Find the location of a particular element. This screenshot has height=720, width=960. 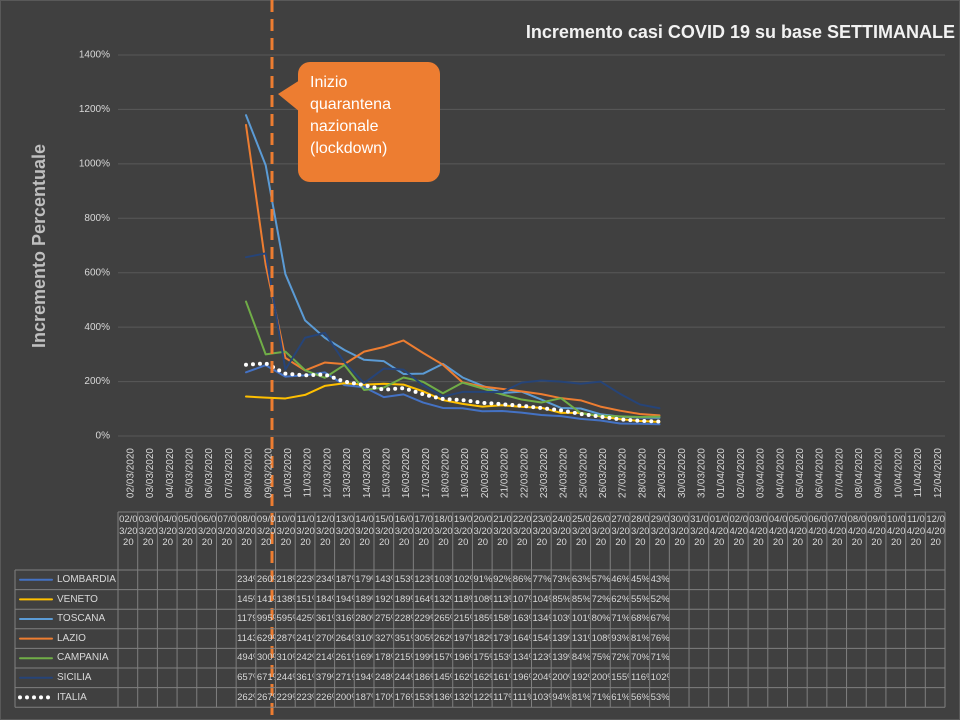

x-tick-label: 07/04/2020 is located at coordinates (839, 473).